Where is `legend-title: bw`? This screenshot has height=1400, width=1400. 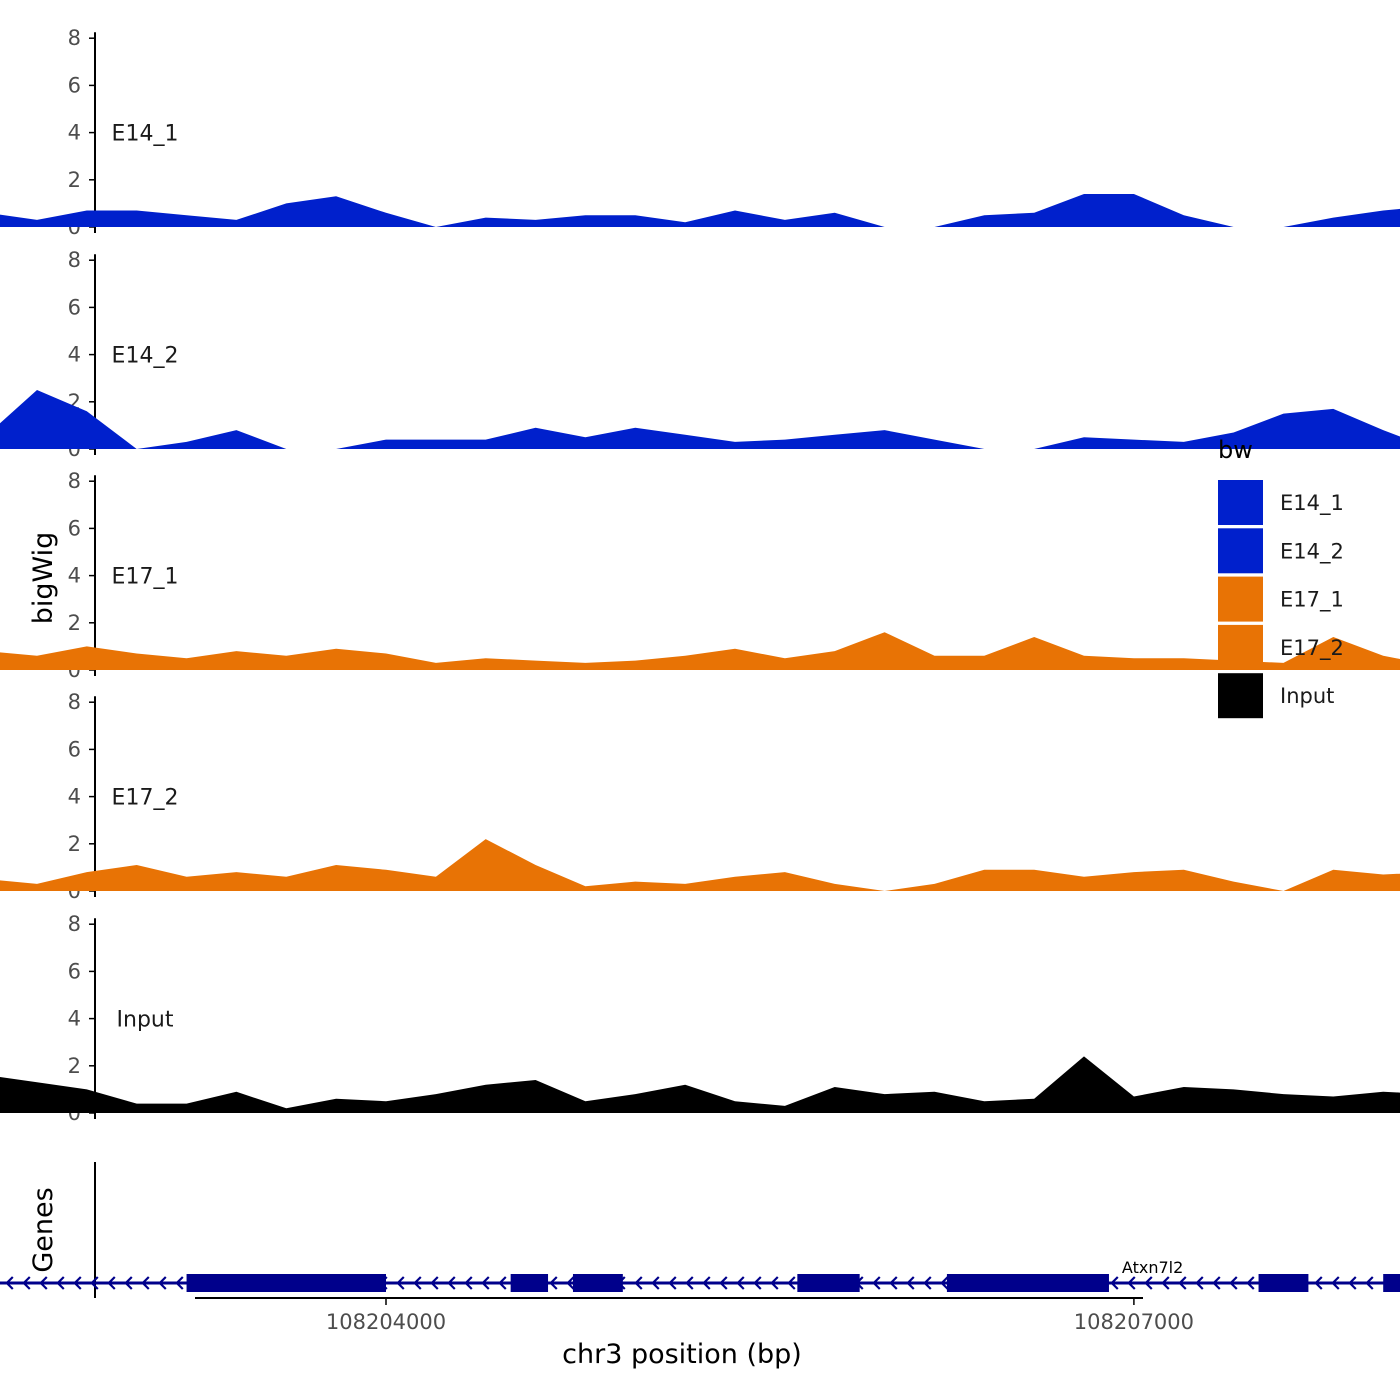
legend-title: bw is located at coordinates (1235, 450).